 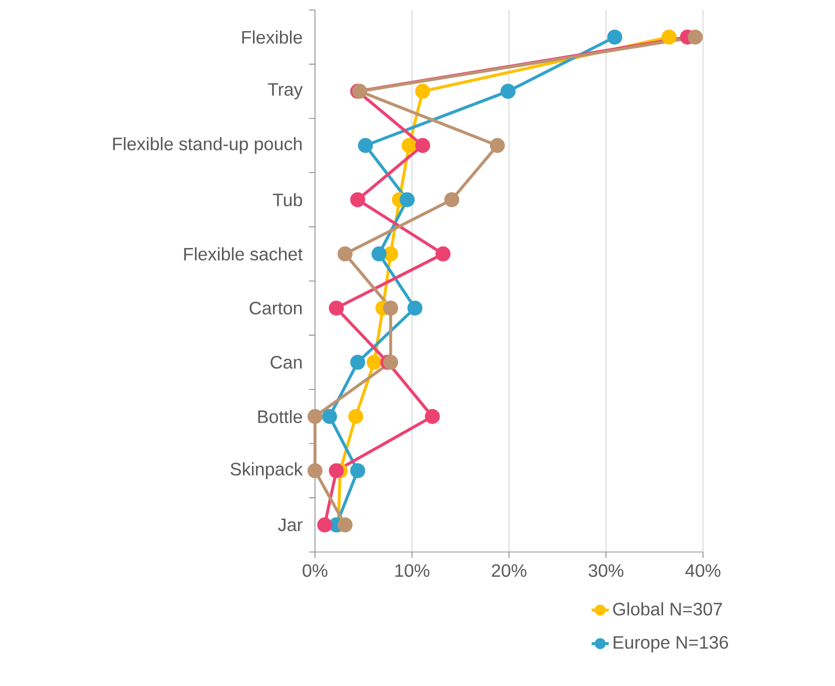 I want to click on y-tick-label: Carton, so click(x=276, y=308).